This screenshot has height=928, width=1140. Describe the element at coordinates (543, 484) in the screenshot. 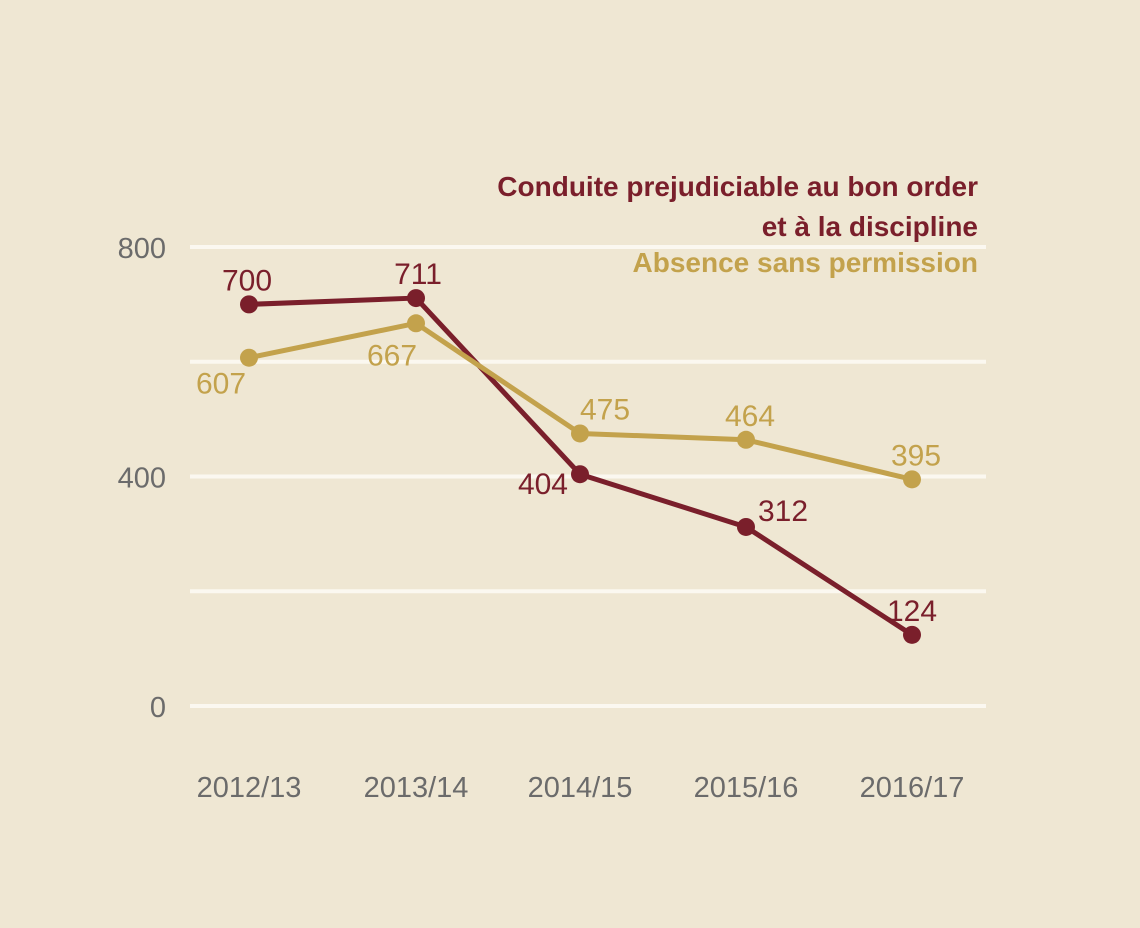

I see `data-label-conduite-2014-15: 404` at that location.